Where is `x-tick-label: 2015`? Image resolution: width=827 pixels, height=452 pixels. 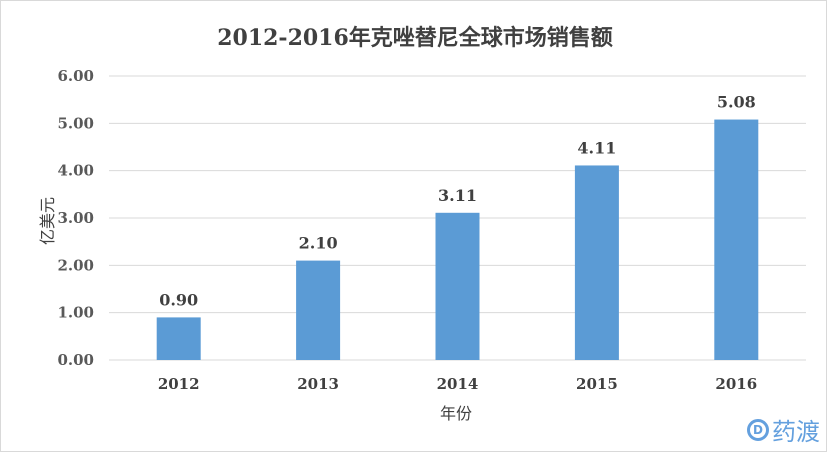 x-tick-label: 2015 is located at coordinates (597, 384).